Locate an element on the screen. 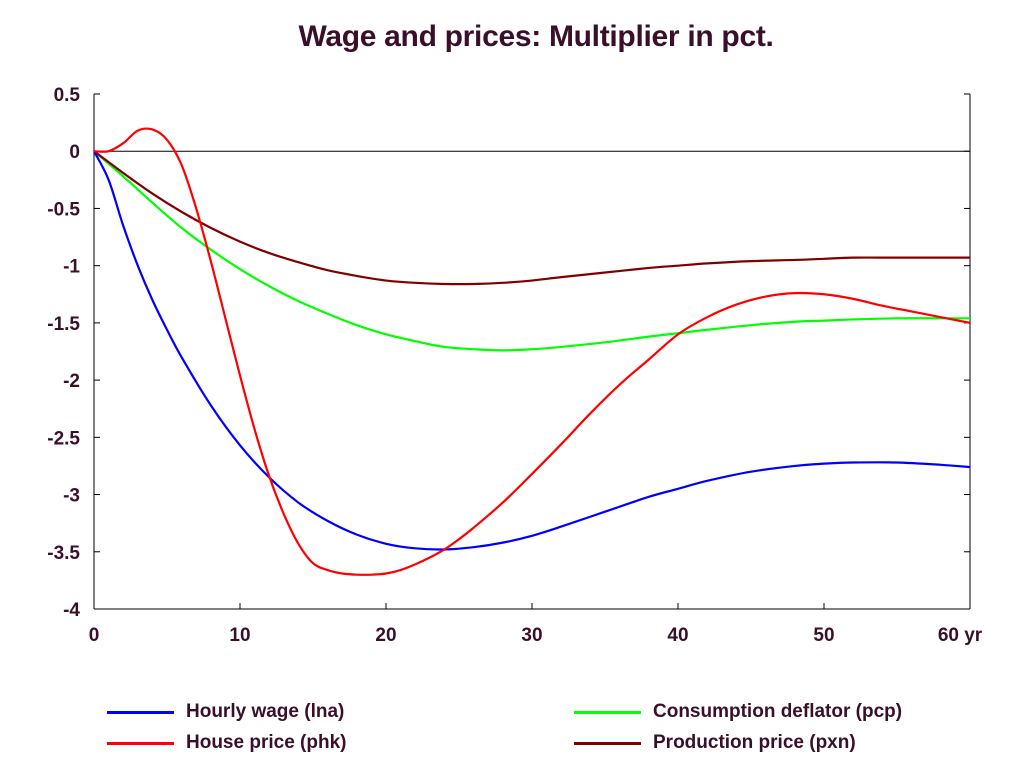 The image size is (1024, 778). x-tick-label: 20 is located at coordinates (385, 635).